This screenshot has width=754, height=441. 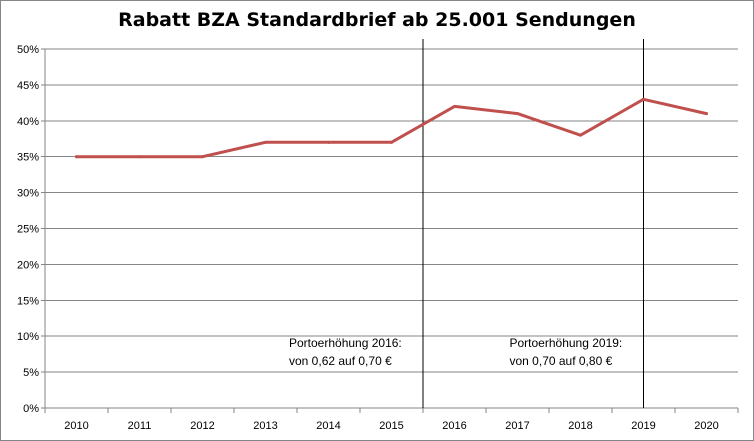 I want to click on y-tick-label: 45%, so click(x=28, y=86).